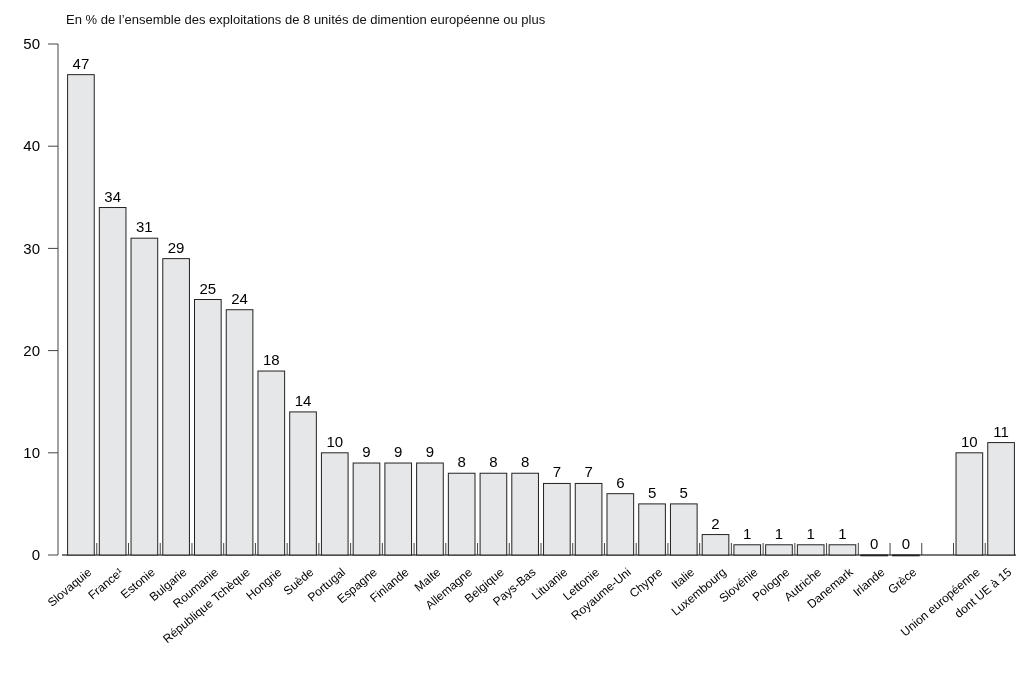 This screenshot has width=1032, height=675. I want to click on data-label: 14, so click(303, 400).